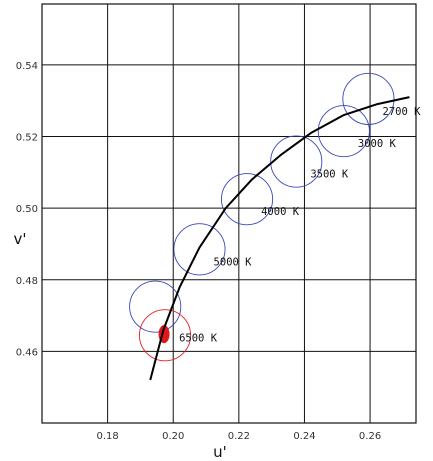  I want to click on y-tick-labels: 0.46 0.48 0.50 0.52 0.54, so click(27, 209).